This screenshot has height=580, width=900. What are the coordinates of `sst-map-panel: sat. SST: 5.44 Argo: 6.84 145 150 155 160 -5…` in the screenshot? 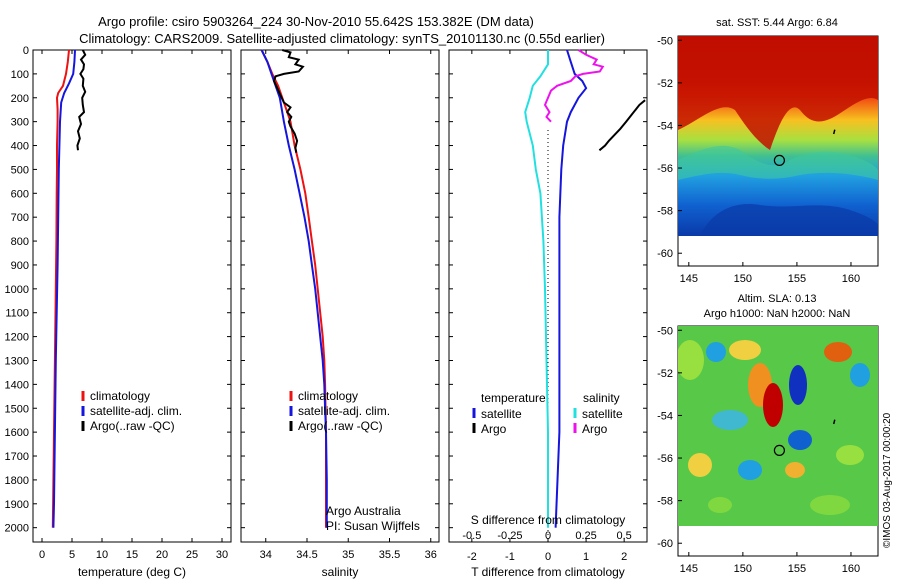 It's located at (768, 151).